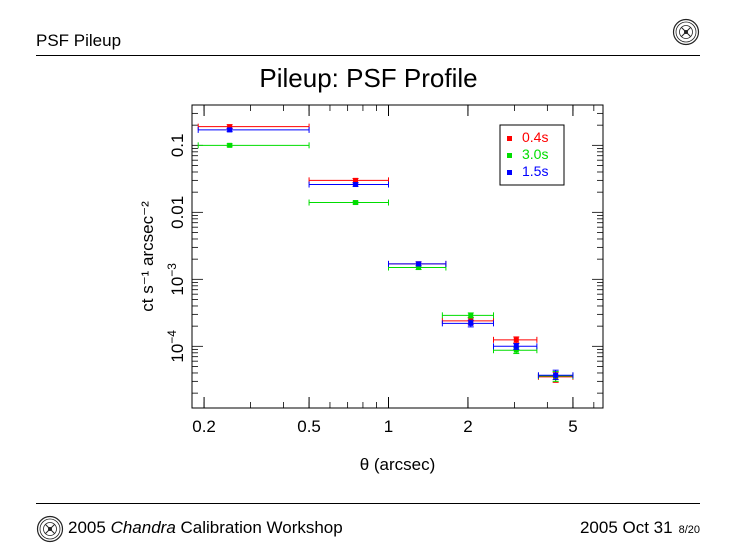  Describe the element at coordinates (204, 426) in the screenshot. I see `x-tick-label: 0.2` at that location.